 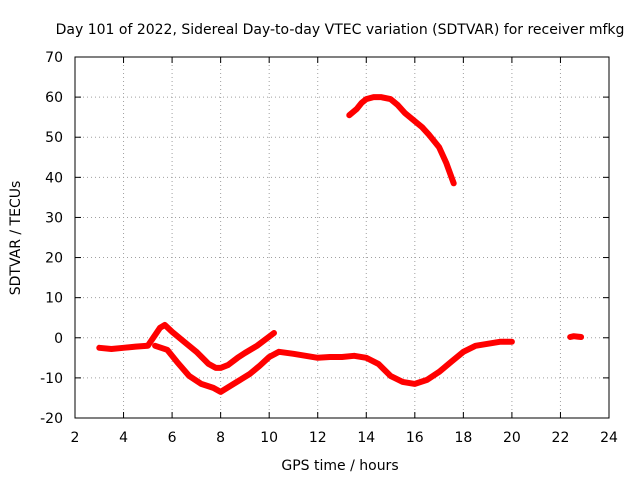 What do you see at coordinates (512, 438) in the screenshot?
I see `x-tick-label: 20` at bounding box center [512, 438].